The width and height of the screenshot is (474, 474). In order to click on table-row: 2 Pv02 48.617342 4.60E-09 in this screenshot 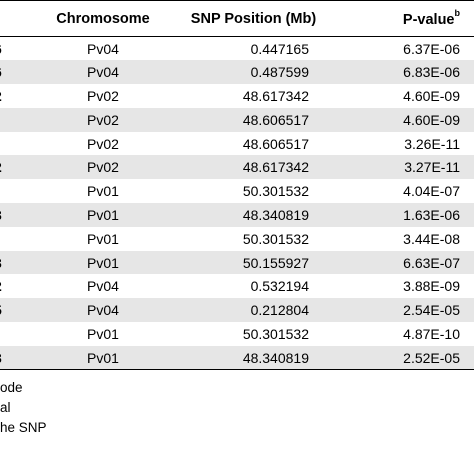, I will do `click(237, 96)`.